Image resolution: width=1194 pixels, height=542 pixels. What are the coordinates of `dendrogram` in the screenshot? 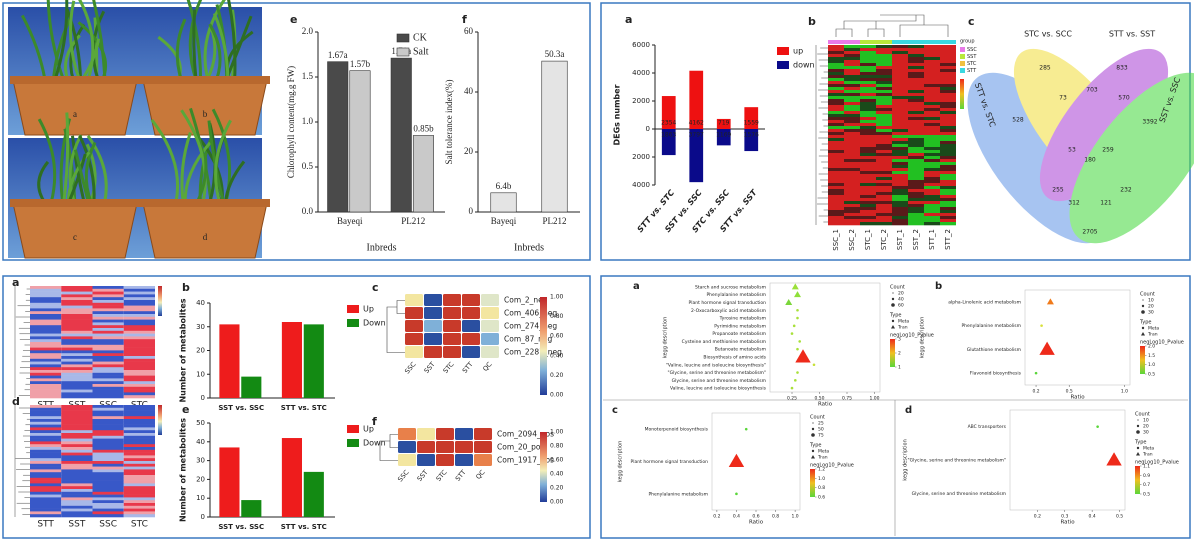 It's located at (22, 461).